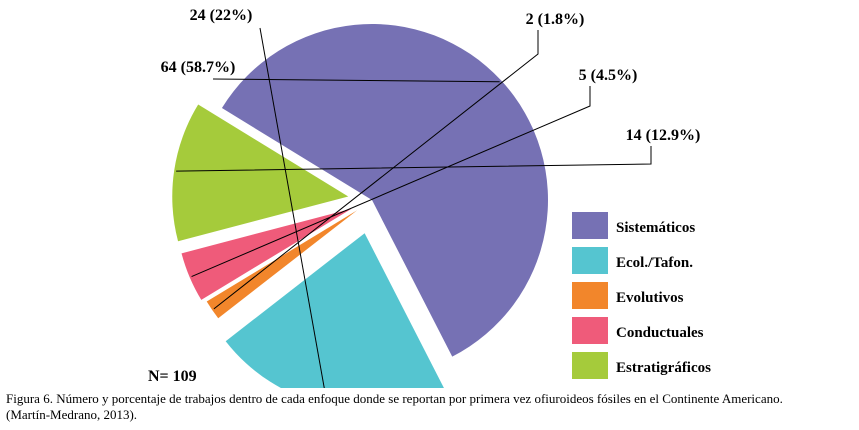 The height and width of the screenshot is (430, 859). Describe the element at coordinates (172, 376) in the screenshot. I see `sample-size-annotation: N= 109` at that location.